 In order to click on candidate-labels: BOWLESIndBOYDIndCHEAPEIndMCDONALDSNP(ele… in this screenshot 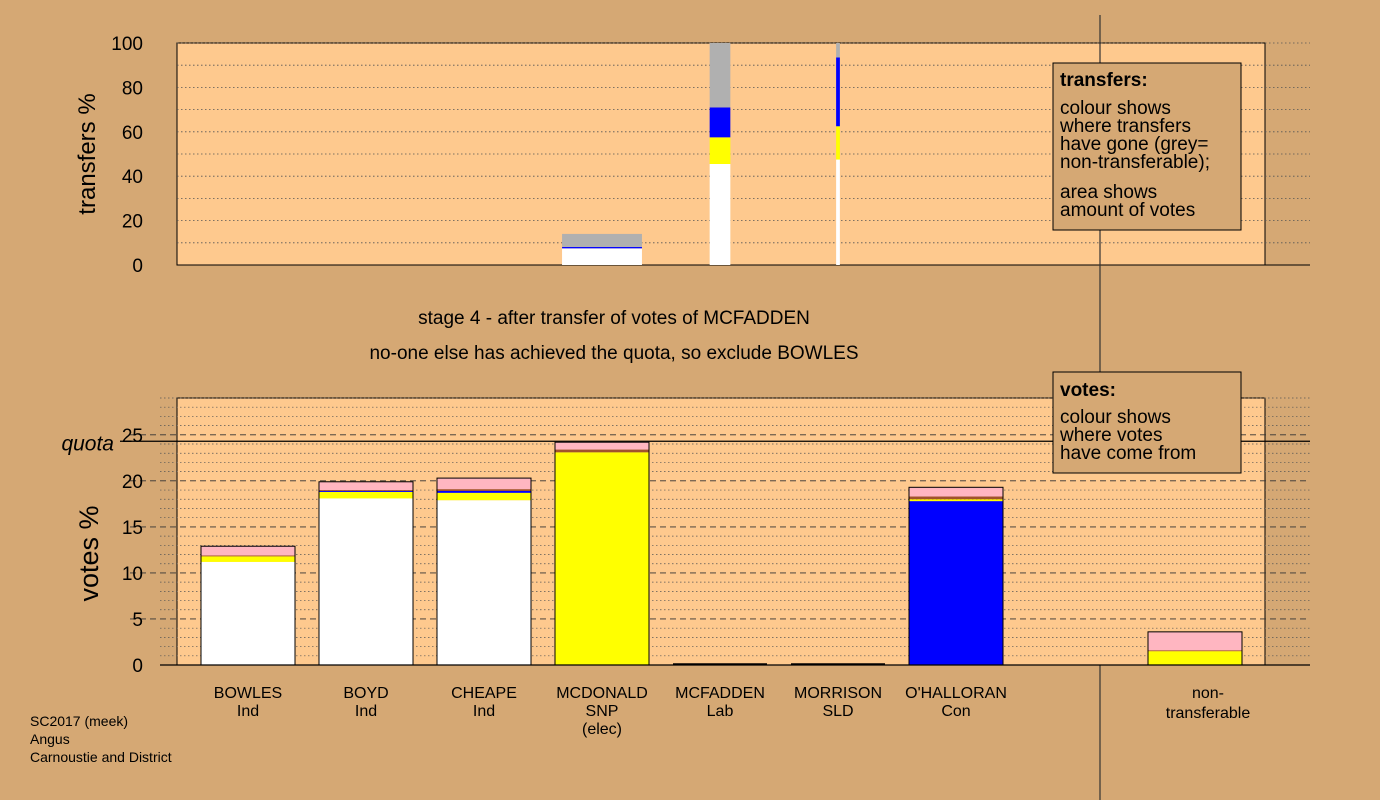, I will do `click(732, 711)`.